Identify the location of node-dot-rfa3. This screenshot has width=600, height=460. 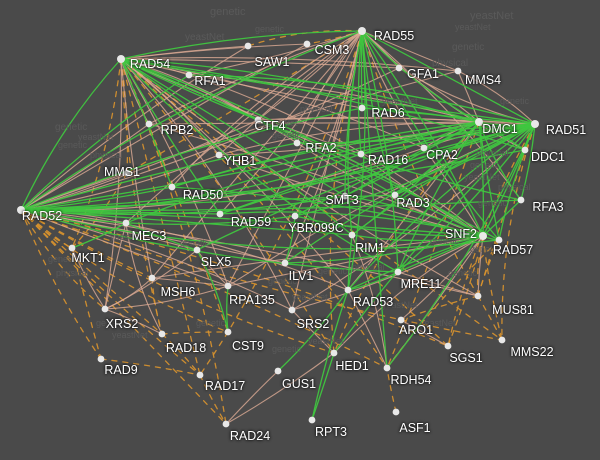
(521, 200).